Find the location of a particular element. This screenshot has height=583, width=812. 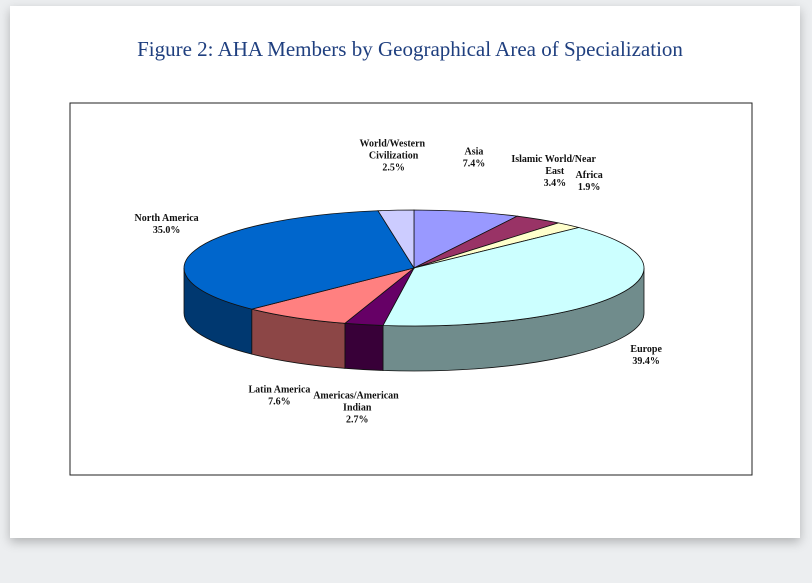

value-label: 7.4% is located at coordinates (474, 164).